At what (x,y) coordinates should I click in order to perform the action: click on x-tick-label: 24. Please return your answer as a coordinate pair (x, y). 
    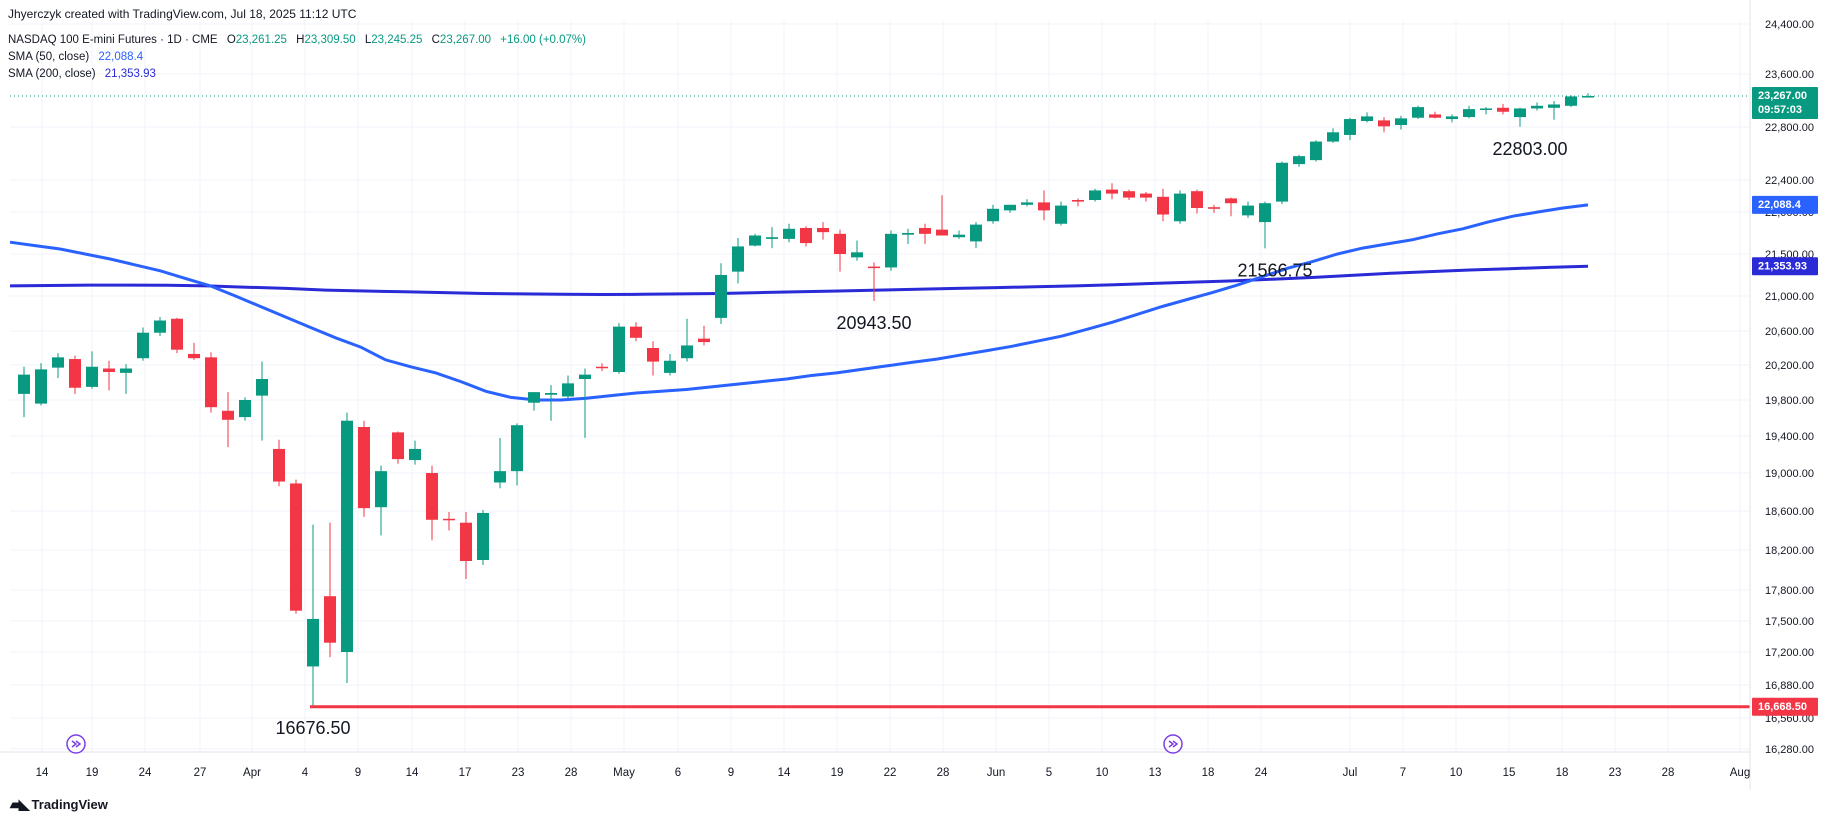
    Looking at the image, I should click on (145, 773).